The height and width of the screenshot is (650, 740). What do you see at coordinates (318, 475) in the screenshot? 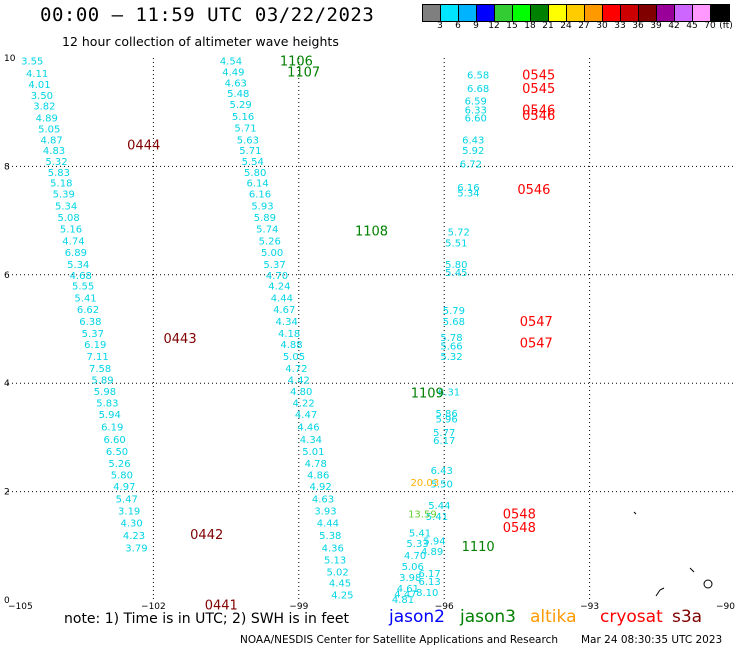
I see `data-point-label: 4.86` at bounding box center [318, 475].